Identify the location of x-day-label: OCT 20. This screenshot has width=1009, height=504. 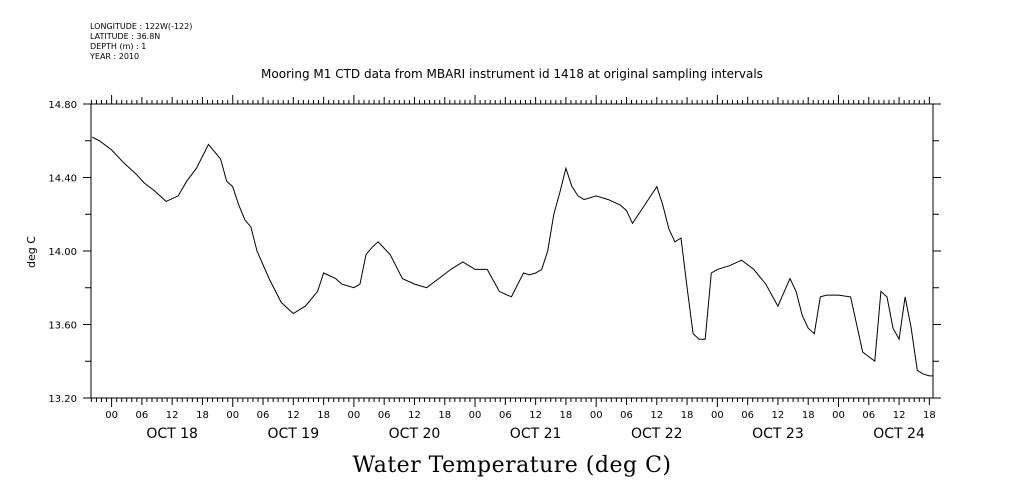
(415, 434).